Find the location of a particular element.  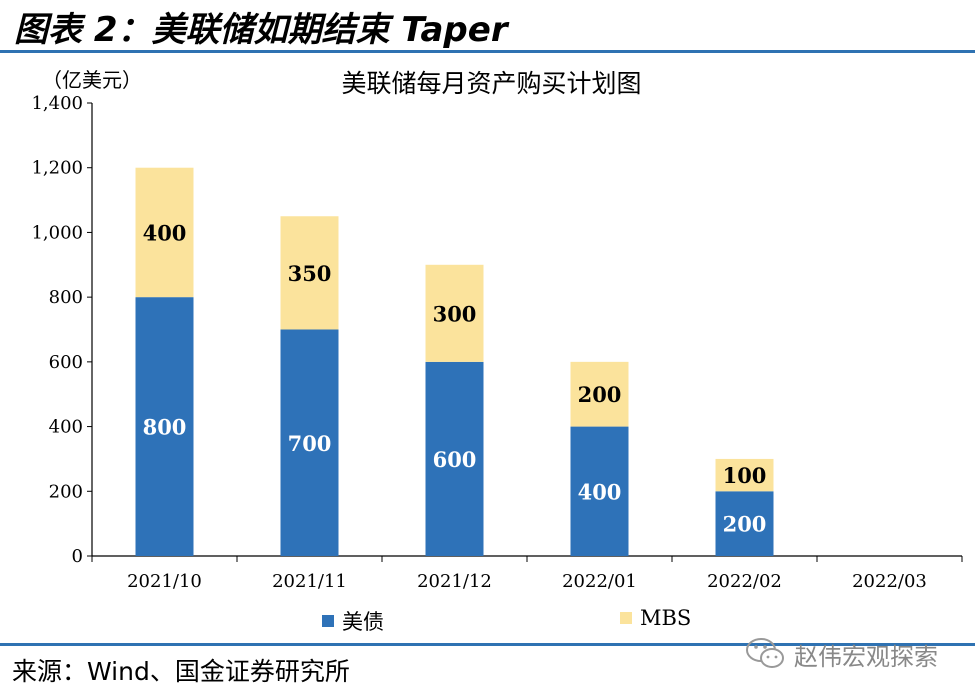

data-label-treasury: 200 is located at coordinates (745, 524).